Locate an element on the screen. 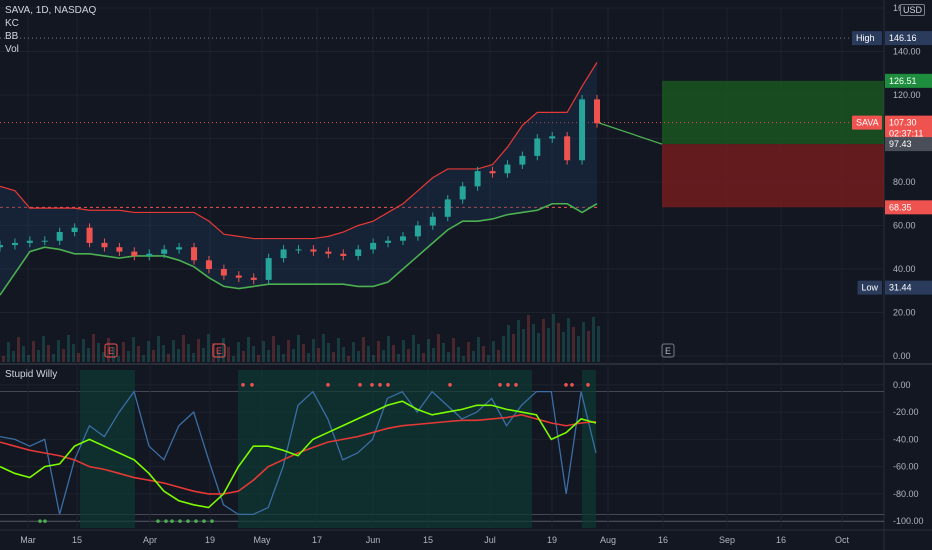 Image resolution: width=932 pixels, height=550 pixels. price-tag-value: 31.44 is located at coordinates (900, 288).